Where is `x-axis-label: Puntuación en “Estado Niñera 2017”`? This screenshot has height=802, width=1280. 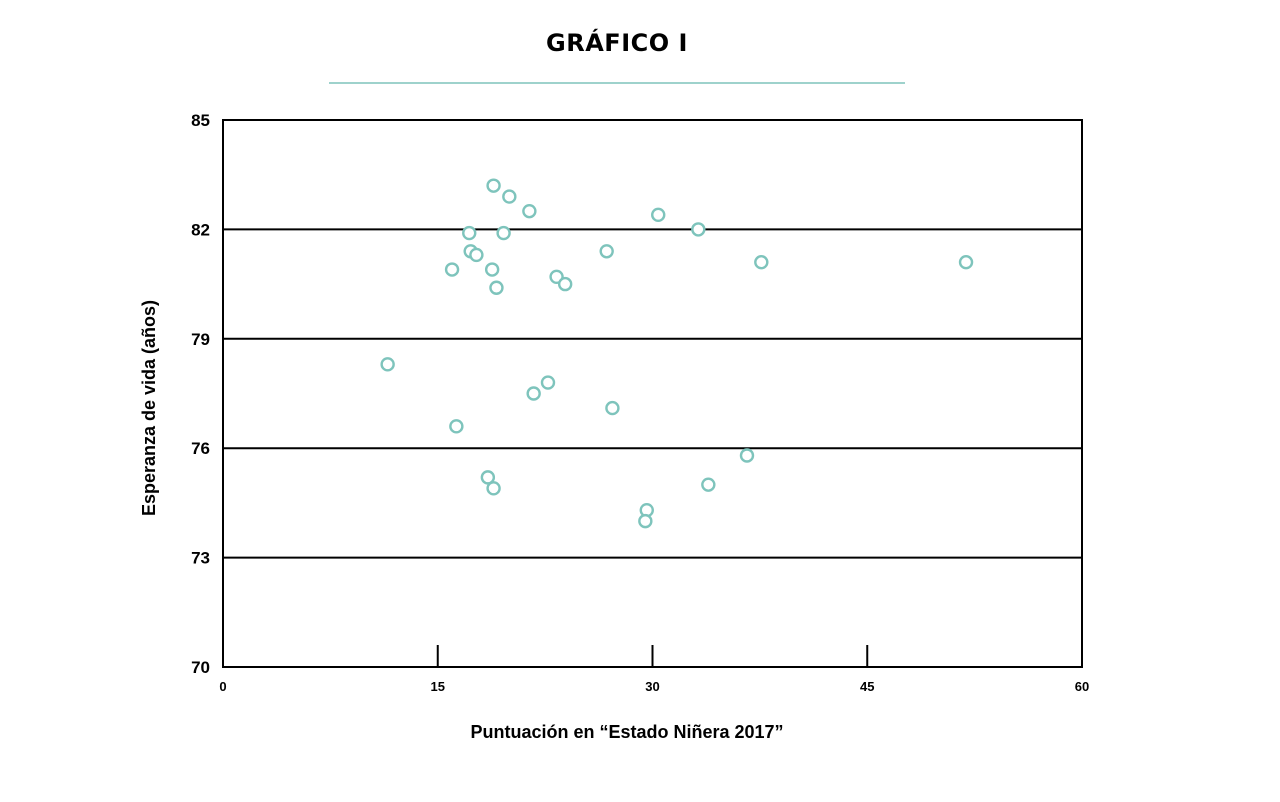 x-axis-label: Puntuación en “Estado Niñera 2017” is located at coordinates (626, 732).